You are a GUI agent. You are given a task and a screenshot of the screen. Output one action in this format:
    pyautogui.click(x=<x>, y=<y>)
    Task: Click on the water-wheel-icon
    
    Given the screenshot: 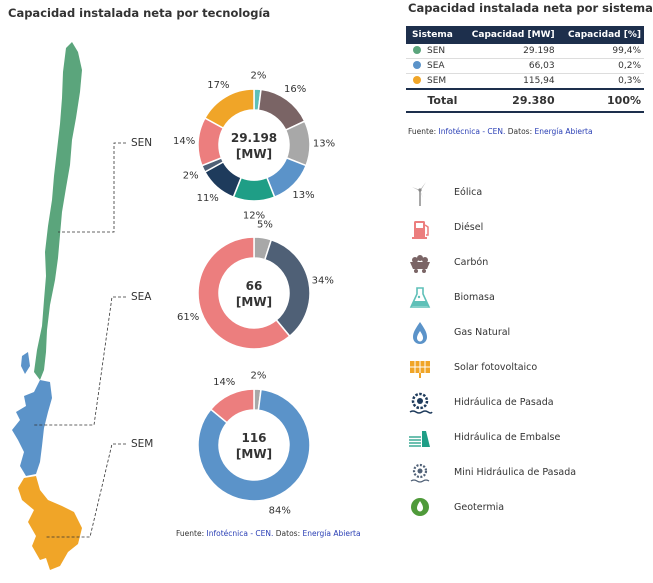 What is the action you would take?
    pyautogui.click(x=421, y=403)
    